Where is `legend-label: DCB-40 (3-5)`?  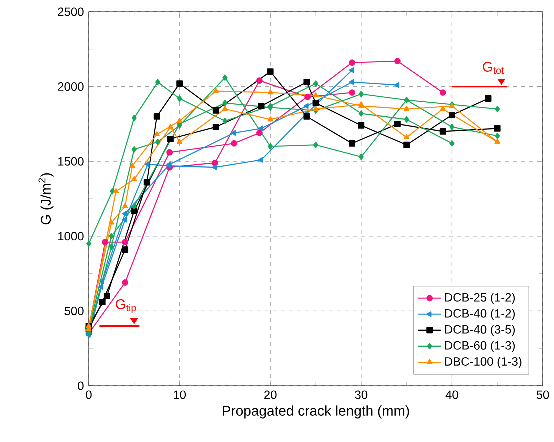 legend-label: DCB-40 (3-5) is located at coordinates (480, 330).